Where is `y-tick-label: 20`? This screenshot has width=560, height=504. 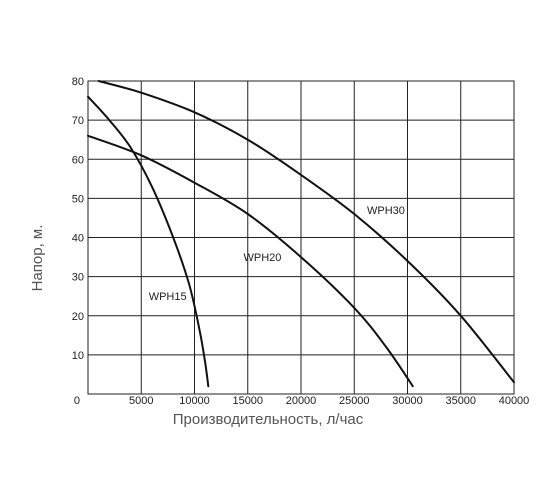 y-tick-label: 20 is located at coordinates (78, 317).